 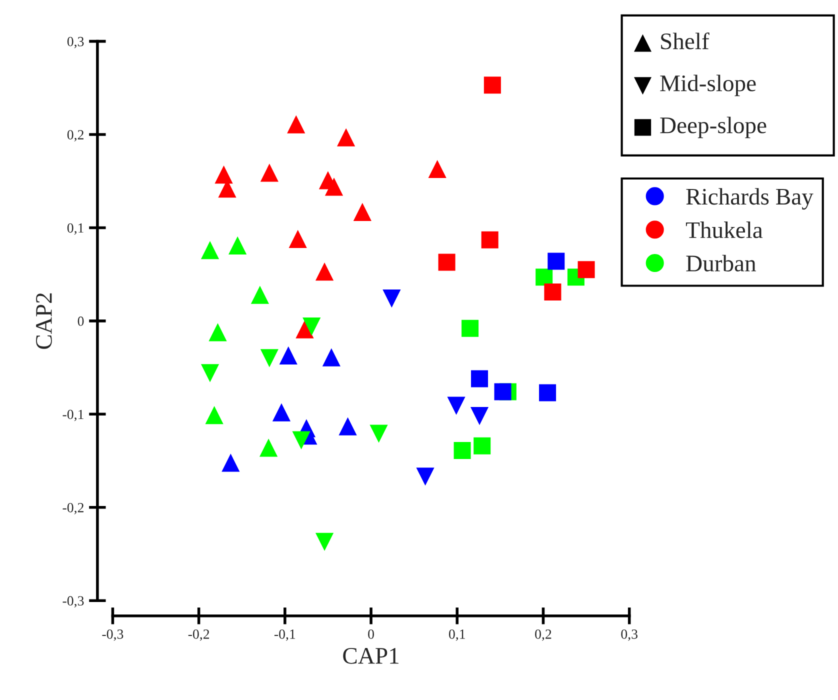 What do you see at coordinates (713, 127) in the screenshot?
I see `text: Deep-slope` at bounding box center [713, 127].